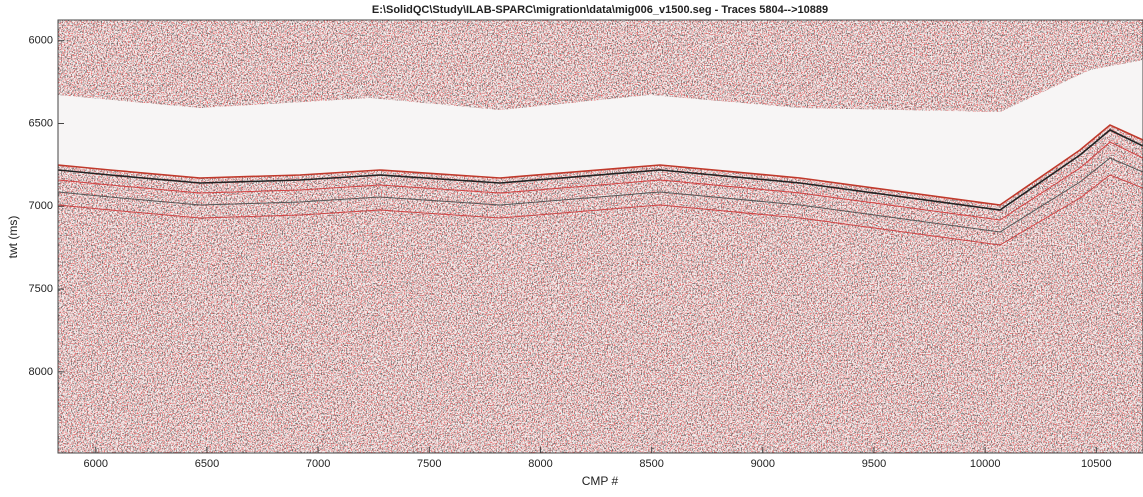  Describe the element at coordinates (1096, 464) in the screenshot. I see `x-tick-label: 10500` at that location.